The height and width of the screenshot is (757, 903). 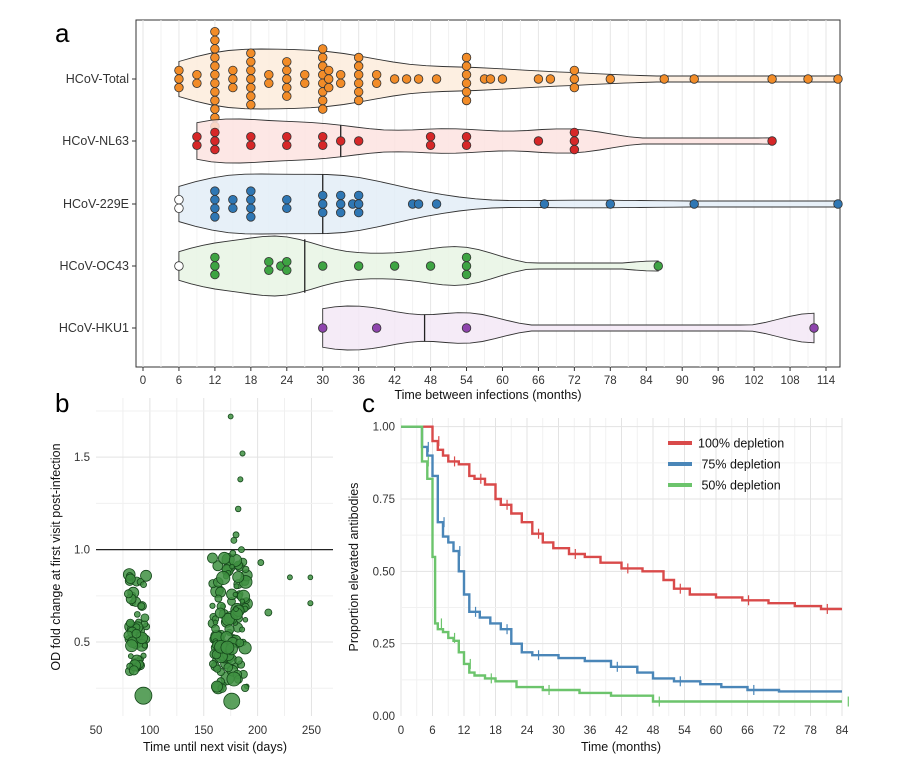 What do you see at coordinates (214, 381) in the screenshot?
I see `panel-a-x-tick-label: 12` at bounding box center [214, 381].